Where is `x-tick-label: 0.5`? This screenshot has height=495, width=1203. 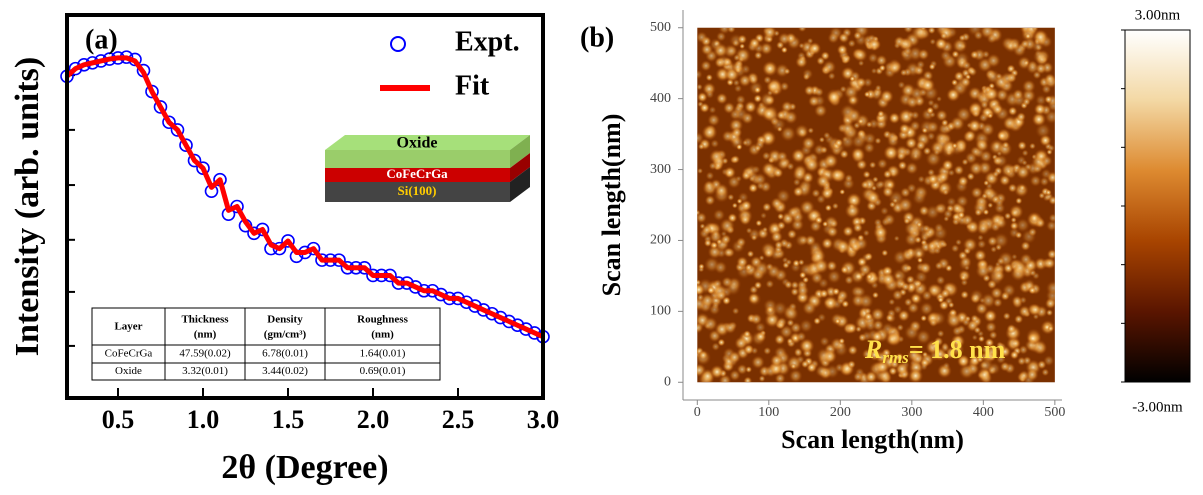
x-tick-label: 0.5 is located at coordinates (118, 419).